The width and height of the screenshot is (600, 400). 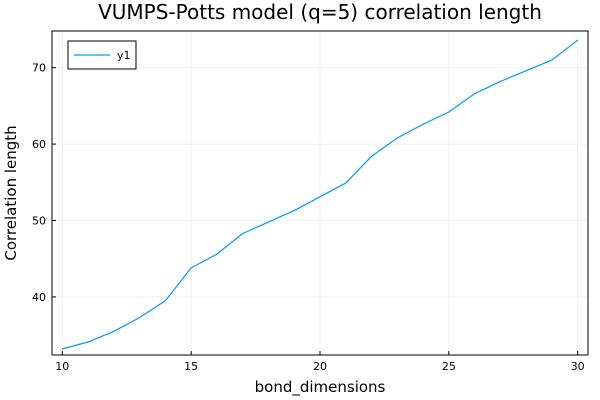 I want to click on y-tick-label: 40, so click(x=39, y=297).